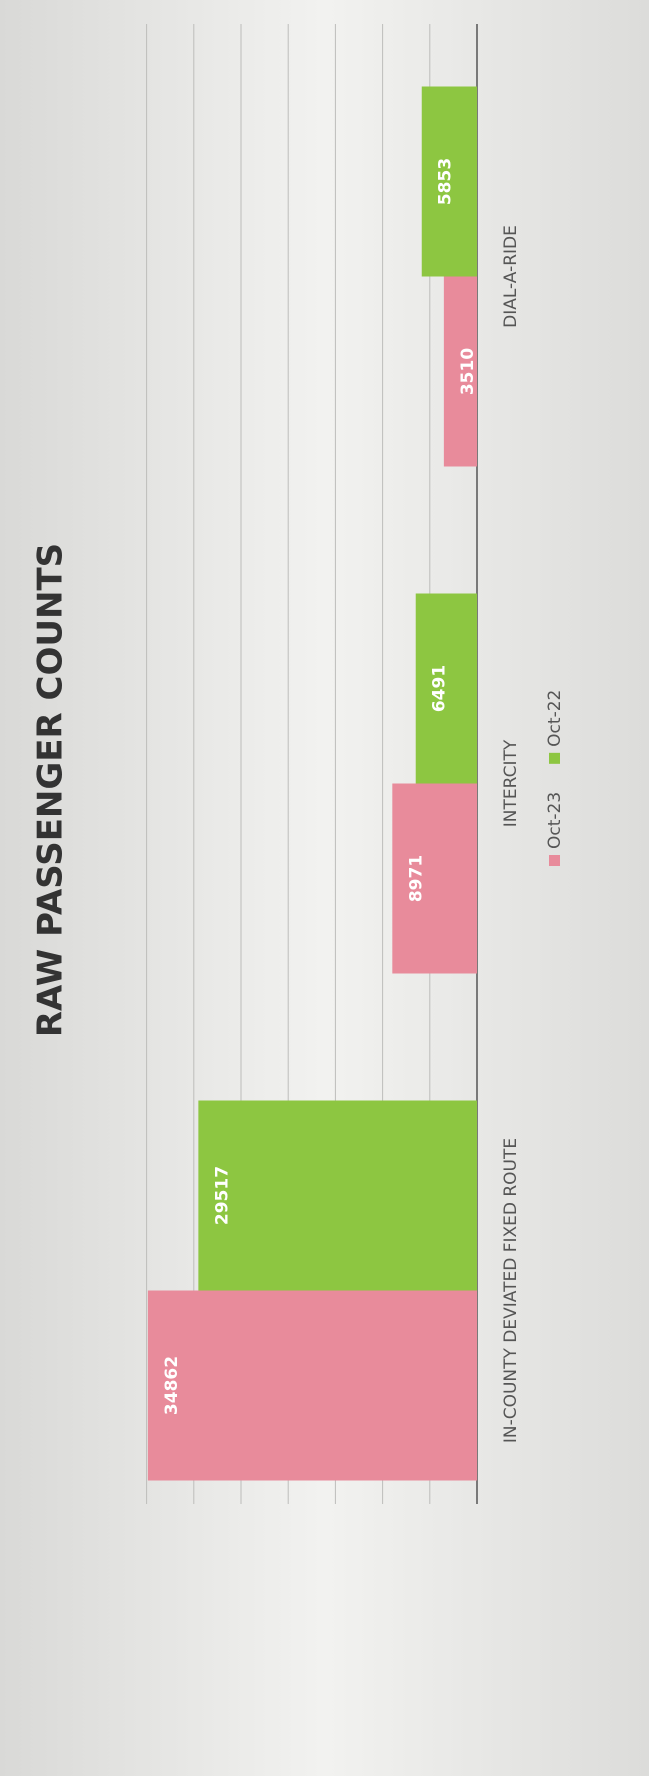 The height and width of the screenshot is (1776, 649). What do you see at coordinates (446, 181) in the screenshot?
I see `value-label: 5853` at bounding box center [446, 181].